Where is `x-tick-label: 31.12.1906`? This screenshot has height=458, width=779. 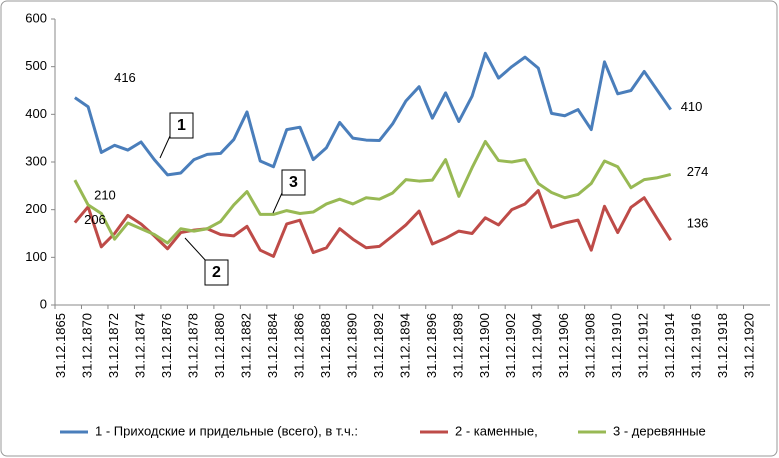
x-tick-label: 31.12.1906 is located at coordinates (563, 345).